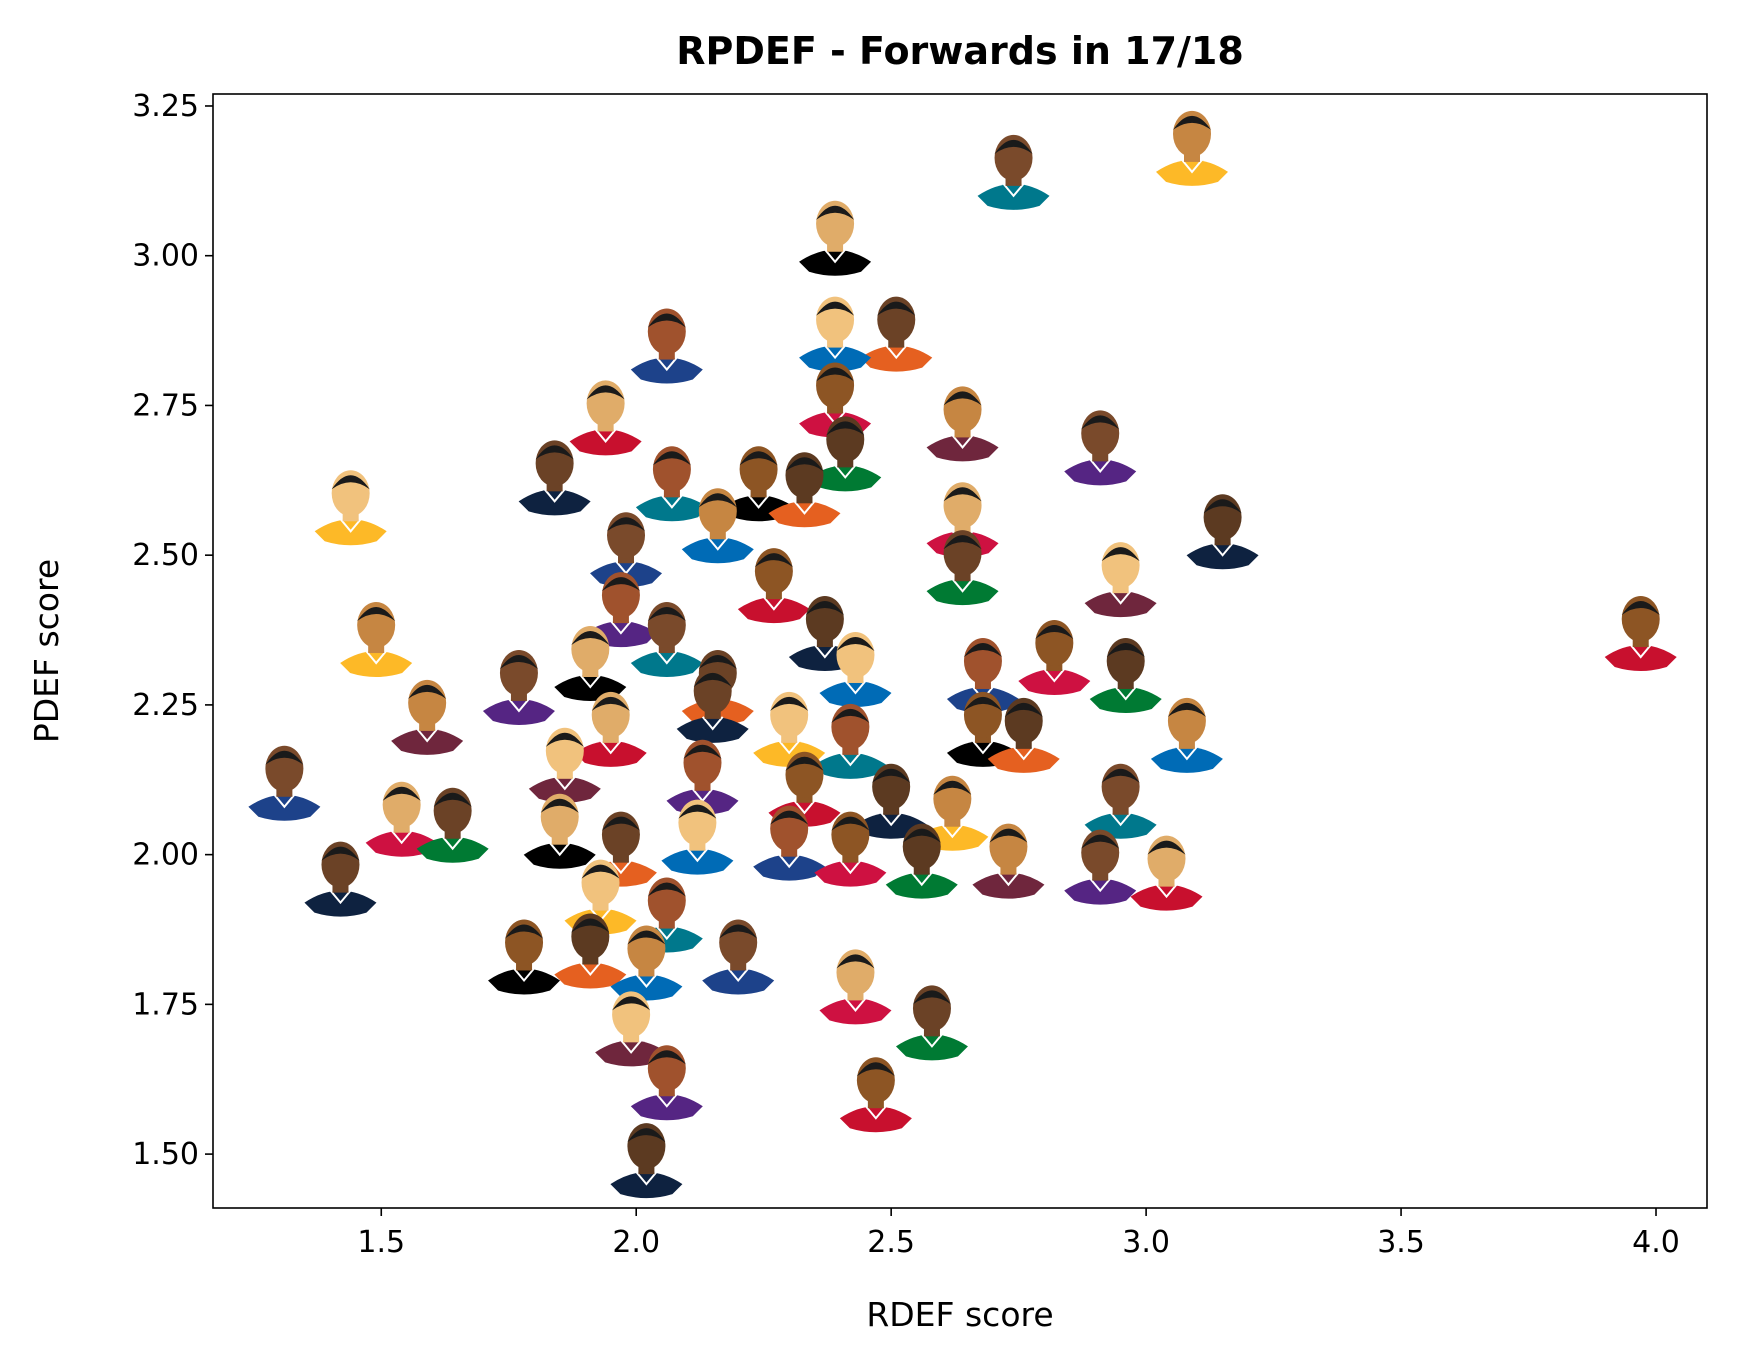 This screenshot has width=1742, height=1361. What do you see at coordinates (165, 106) in the screenshot?
I see `y-tick-label: 3.25` at bounding box center [165, 106].